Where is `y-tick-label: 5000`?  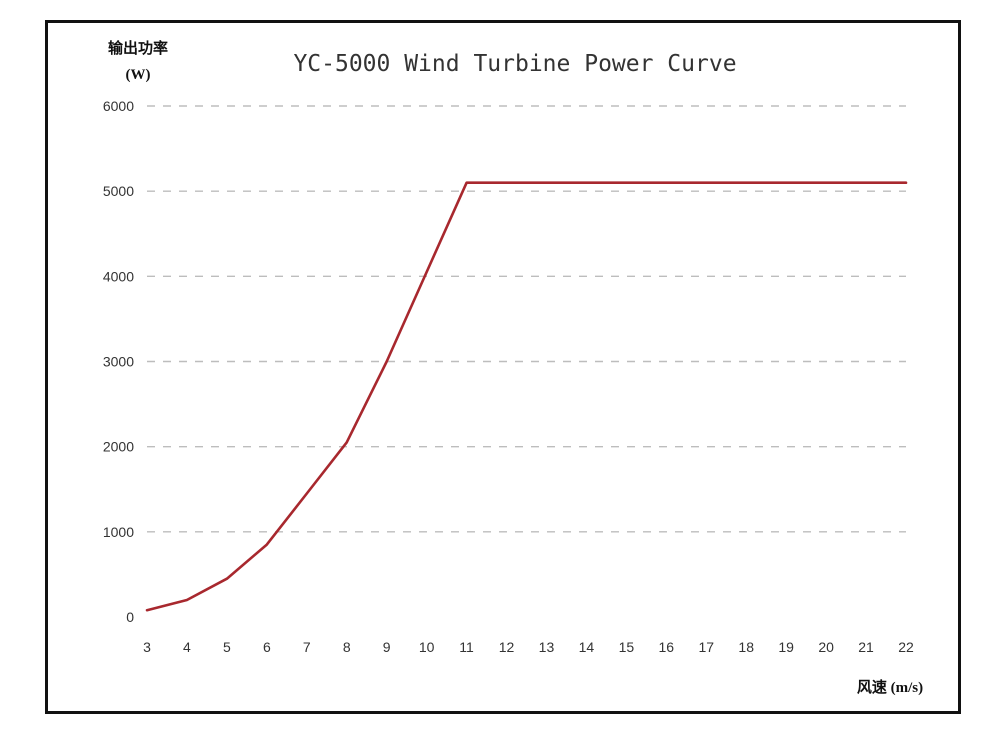
y-tick-label: 5000 is located at coordinates (118, 191).